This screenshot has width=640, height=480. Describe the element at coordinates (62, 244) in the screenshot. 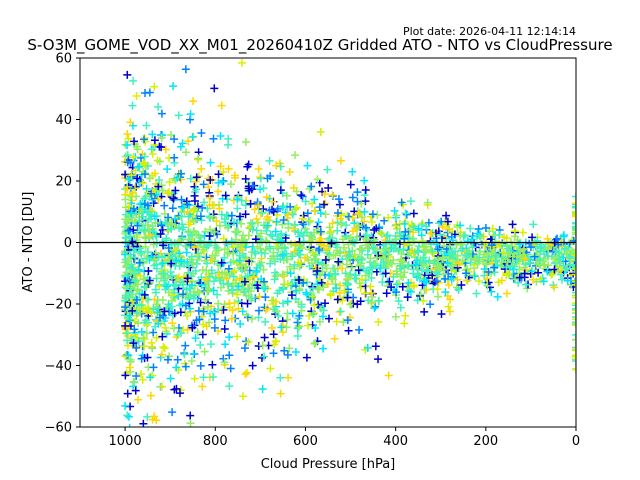

I see `y-axis: −60 −40 −20 0 20 40 60` at that location.